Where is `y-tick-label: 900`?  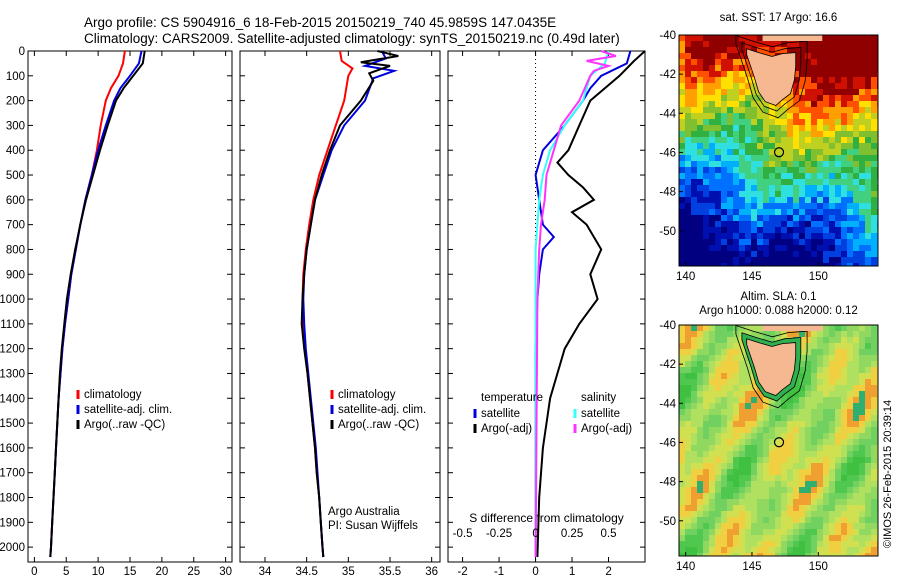 y-tick-label: 900 is located at coordinates (15, 275).